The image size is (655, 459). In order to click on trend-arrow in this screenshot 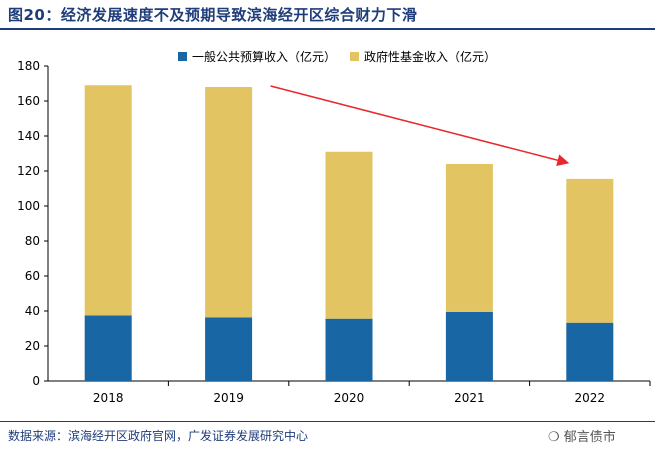, I will do `click(420, 126)`.